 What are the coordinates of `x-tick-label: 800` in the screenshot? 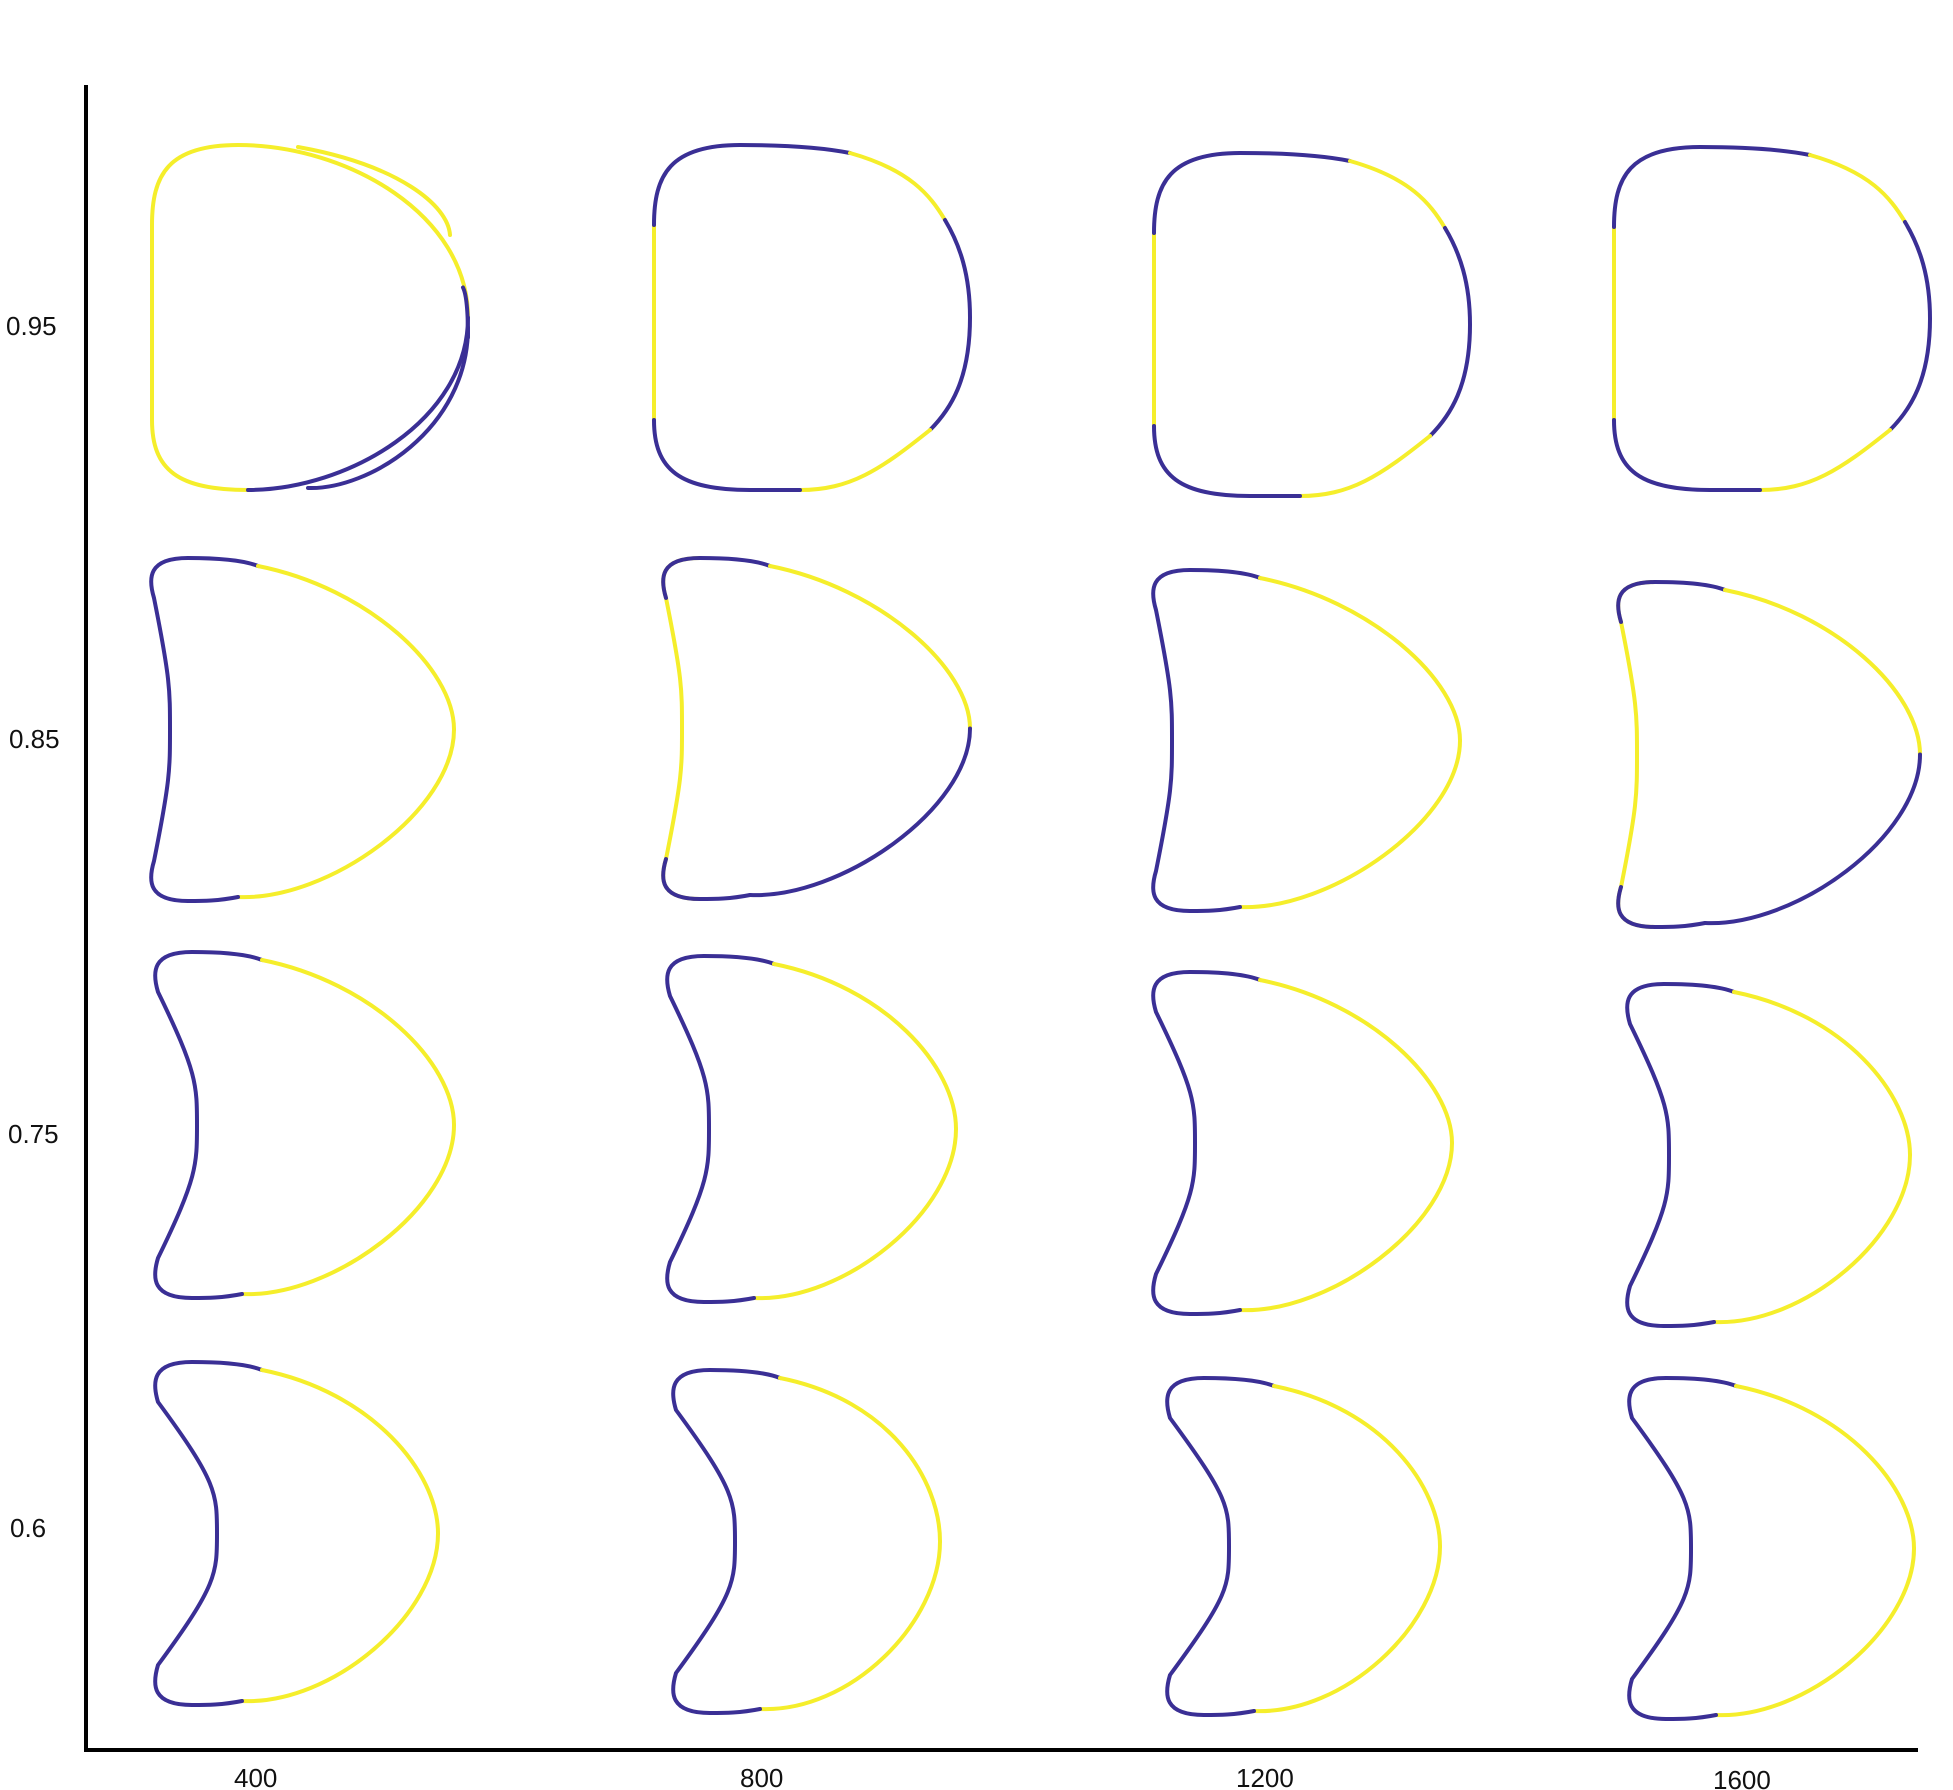 It's located at (761, 1776).